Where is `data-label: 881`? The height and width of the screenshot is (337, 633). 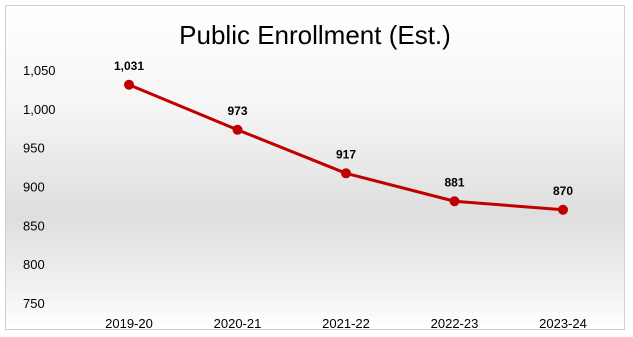 data-label: 881 is located at coordinates (454, 182).